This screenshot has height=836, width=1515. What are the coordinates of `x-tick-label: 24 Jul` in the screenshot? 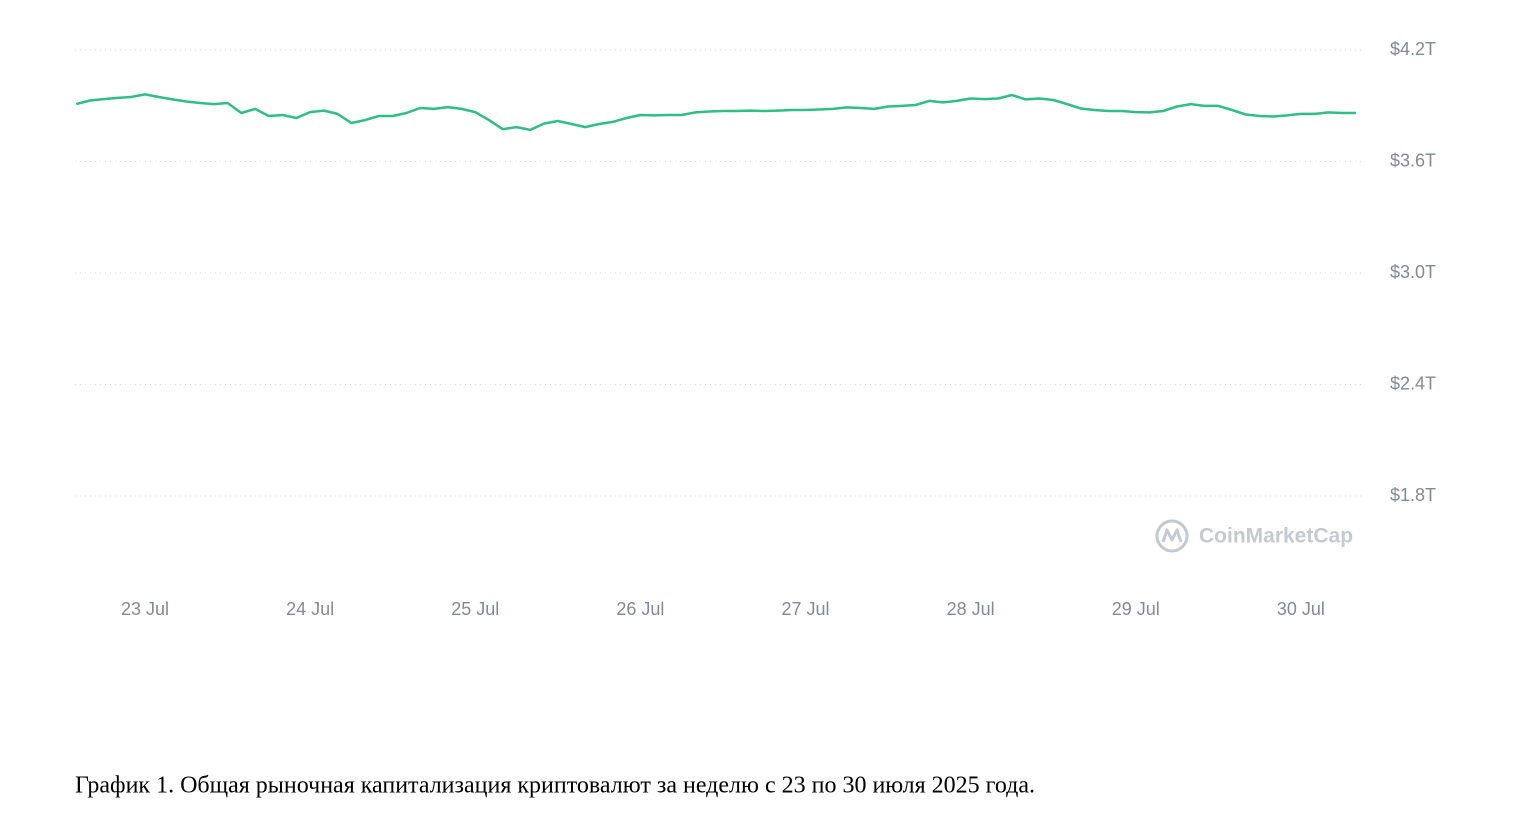 It's located at (310, 609).